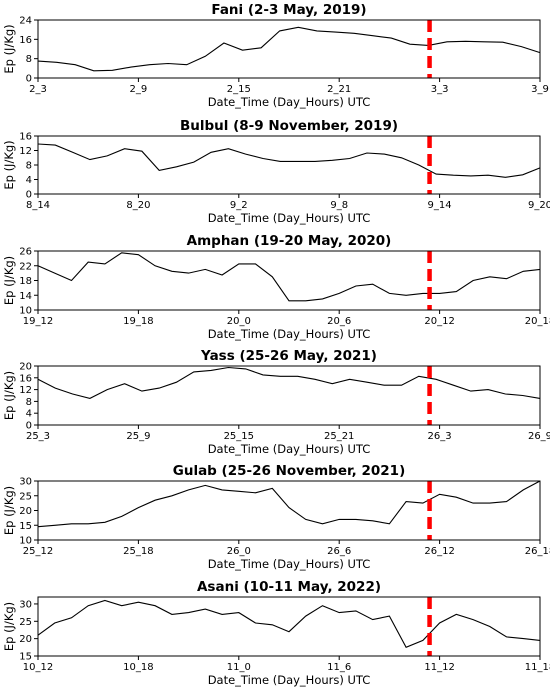 The image size is (550, 688). Describe the element at coordinates (439, 667) in the screenshot. I see `x-tick-label: 11_12` at that location.